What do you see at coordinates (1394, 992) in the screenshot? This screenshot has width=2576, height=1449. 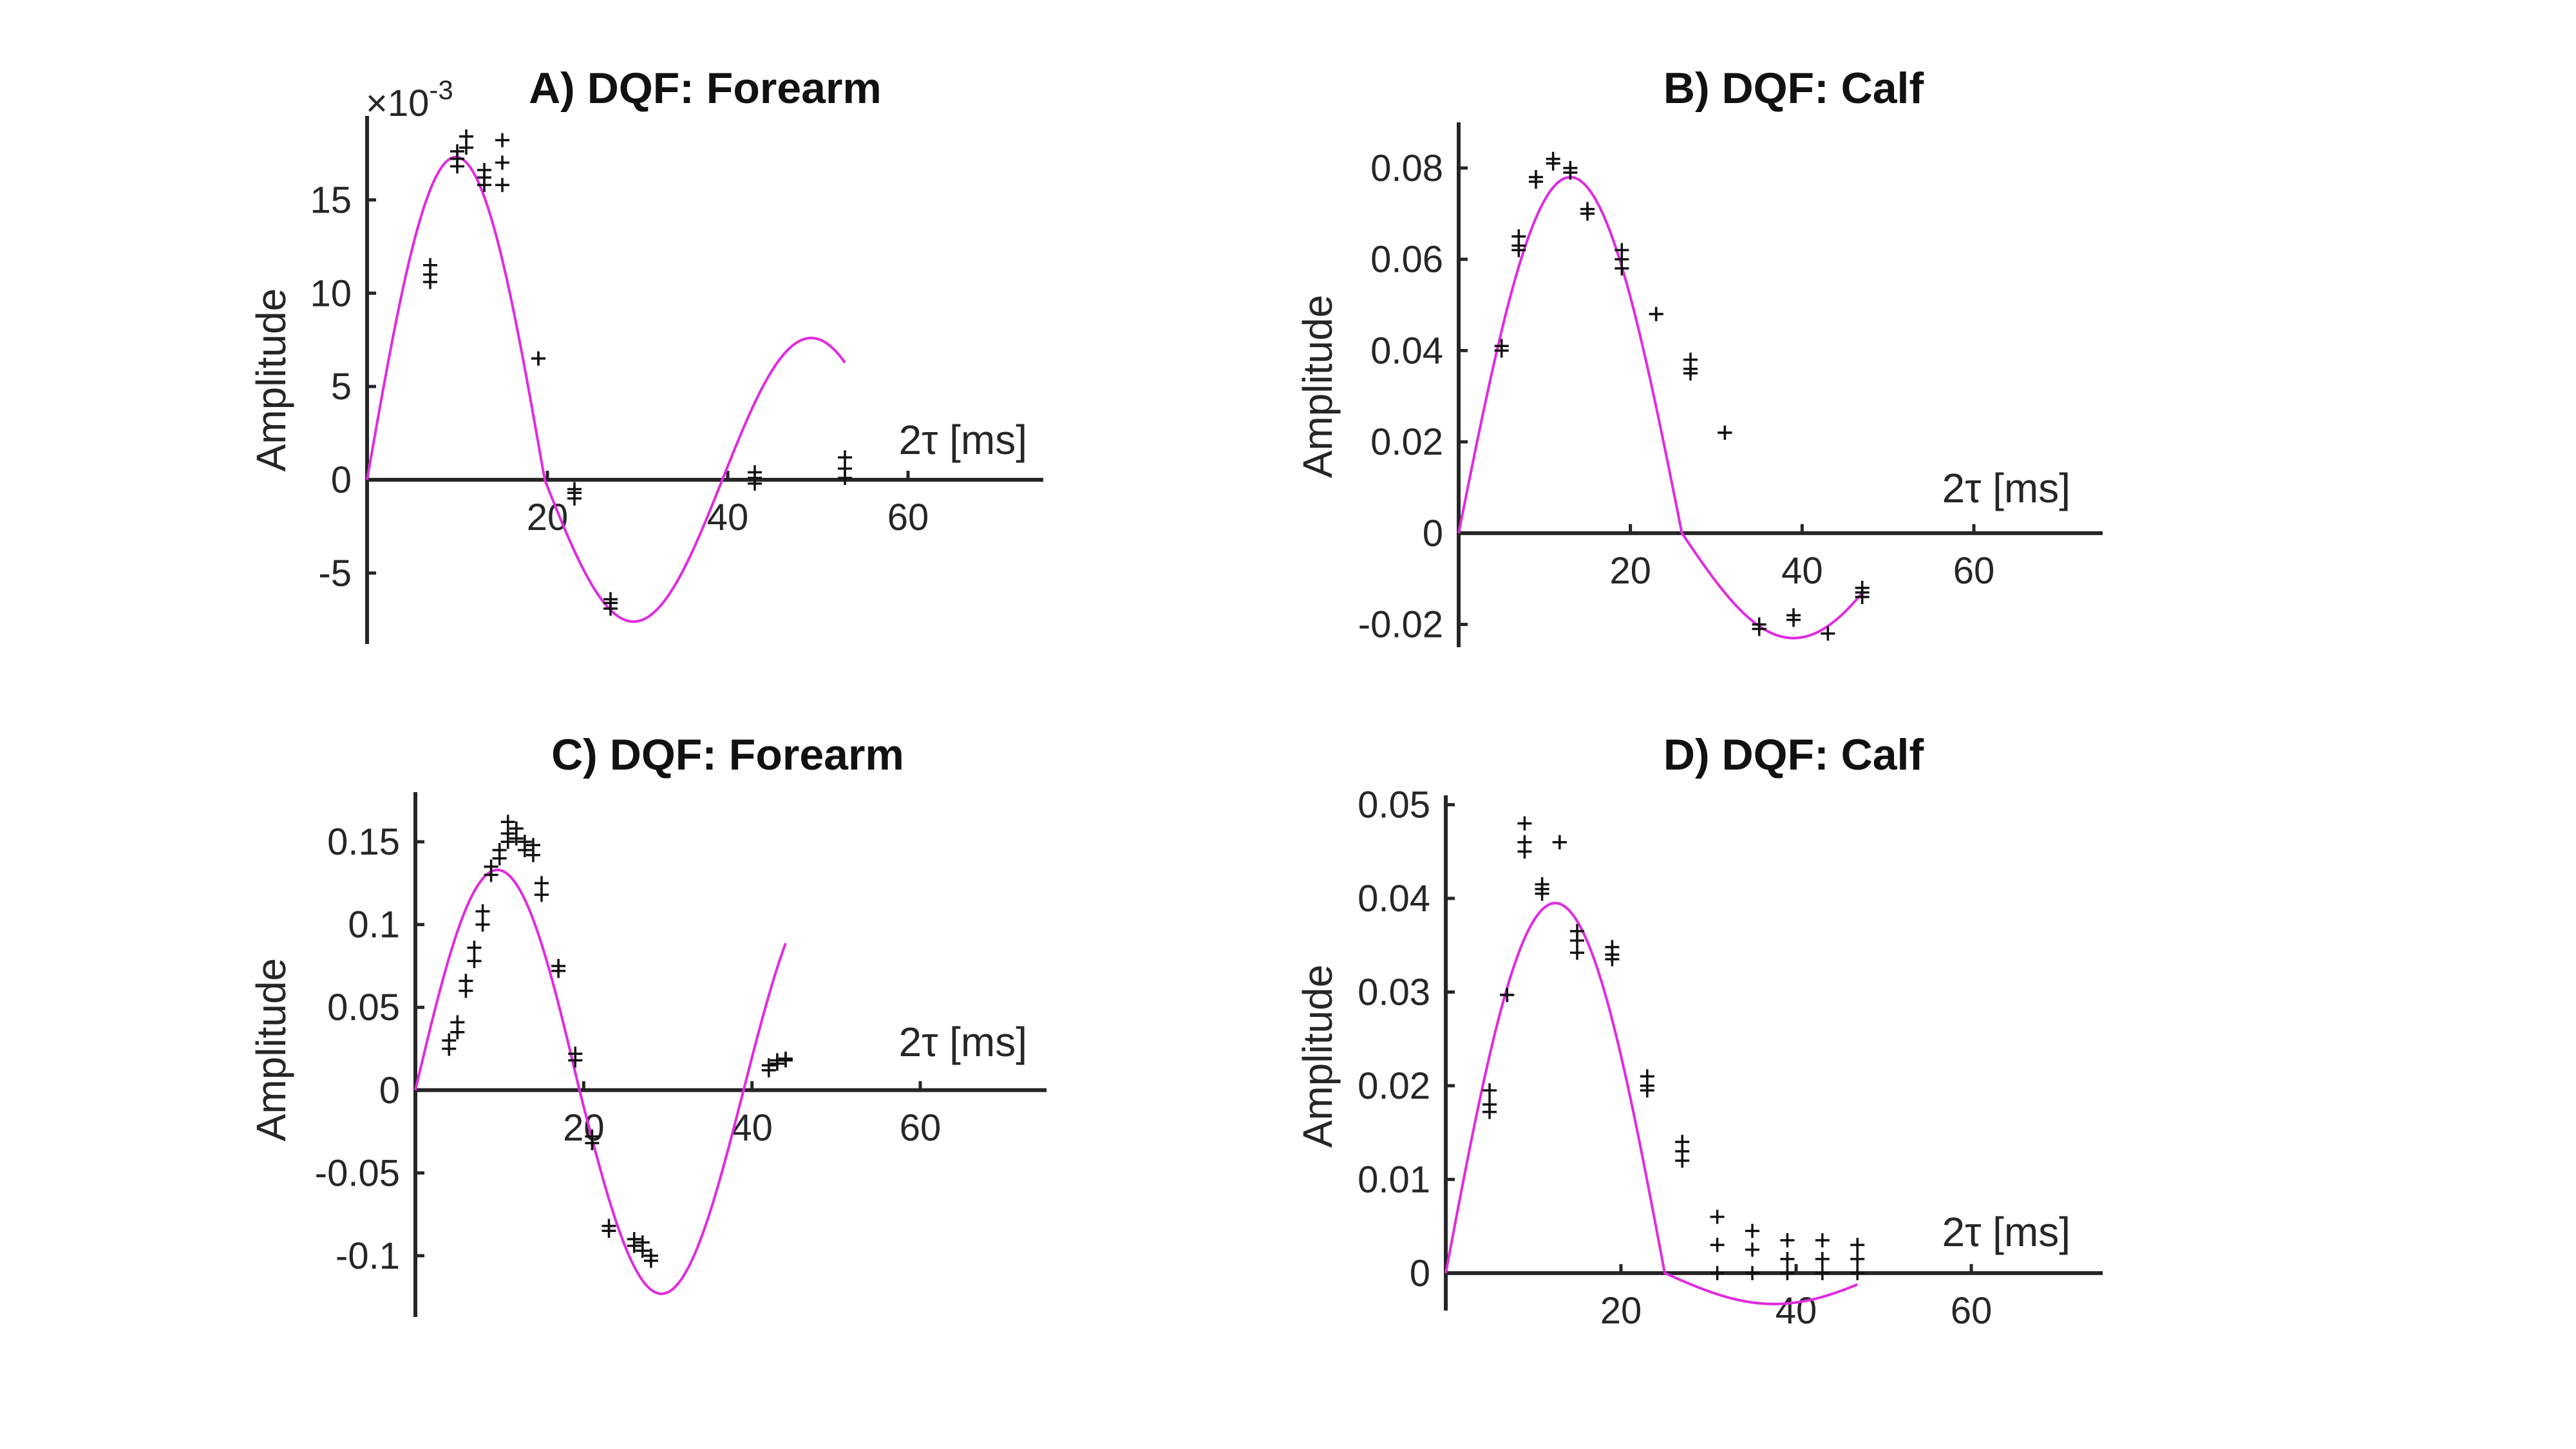 I see `panel-d-y-tick-label: 0.03` at bounding box center [1394, 992].